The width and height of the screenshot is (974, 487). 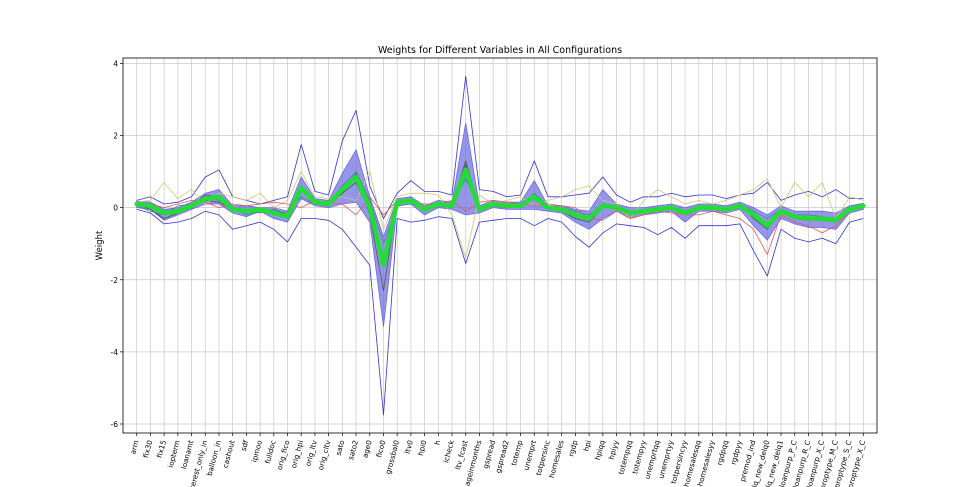 What do you see at coordinates (409, 447) in the screenshot?
I see `x-tick-label: ltv0` at bounding box center [409, 447].